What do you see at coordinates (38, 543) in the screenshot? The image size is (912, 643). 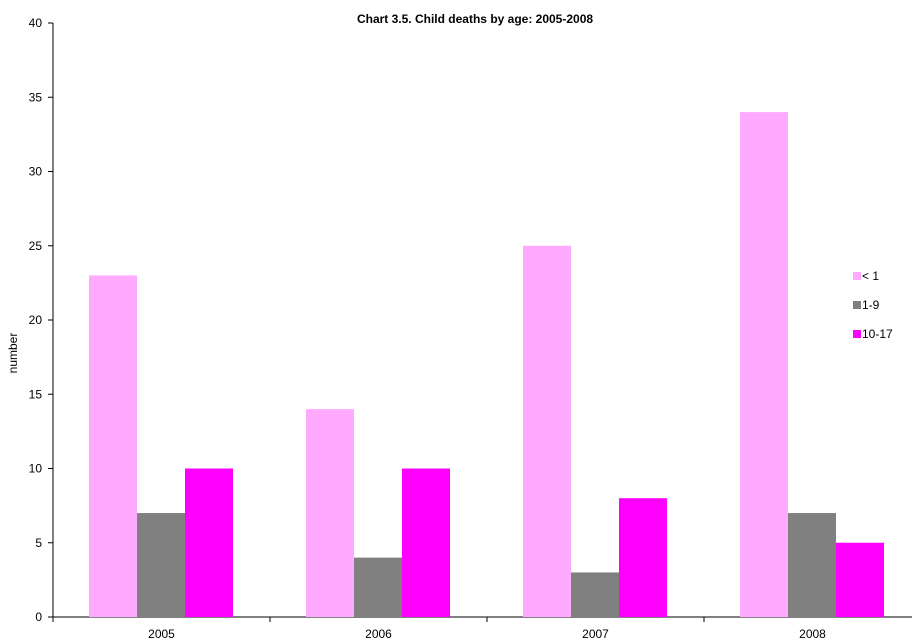 I see `y-tick-label: 5` at bounding box center [38, 543].